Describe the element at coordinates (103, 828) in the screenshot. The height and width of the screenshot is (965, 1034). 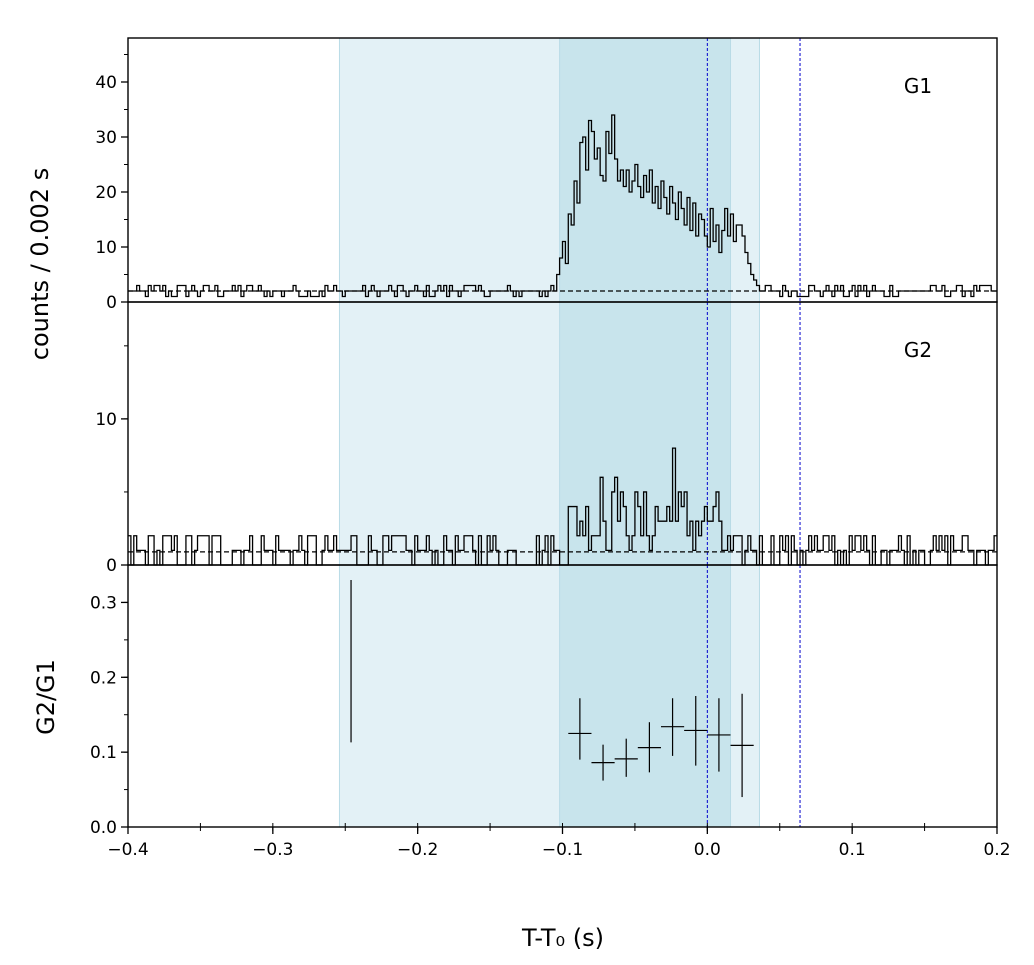
I see `ytick-label-panel-3-1: 0.0` at that location.